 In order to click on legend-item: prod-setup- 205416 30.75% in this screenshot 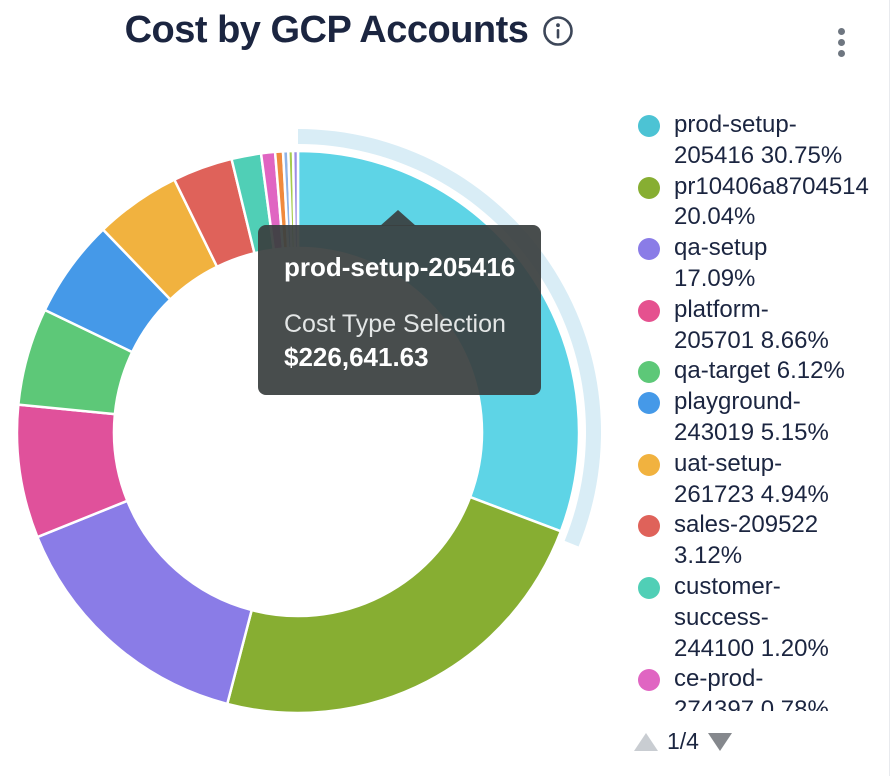, I will do `click(763, 141)`.